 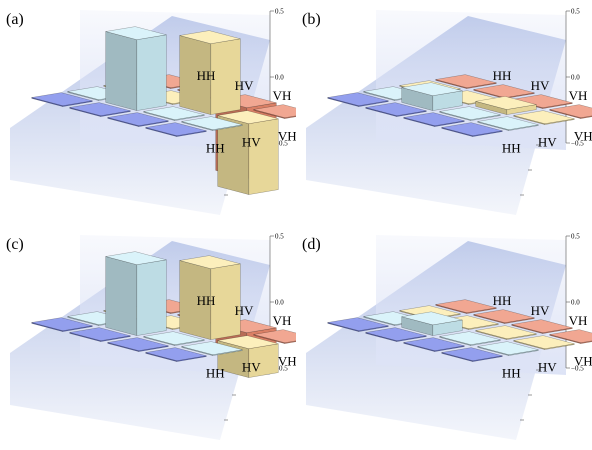 What do you see at coordinates (282, 320) in the screenshot?
I see `row-label-VH: VH` at bounding box center [282, 320].